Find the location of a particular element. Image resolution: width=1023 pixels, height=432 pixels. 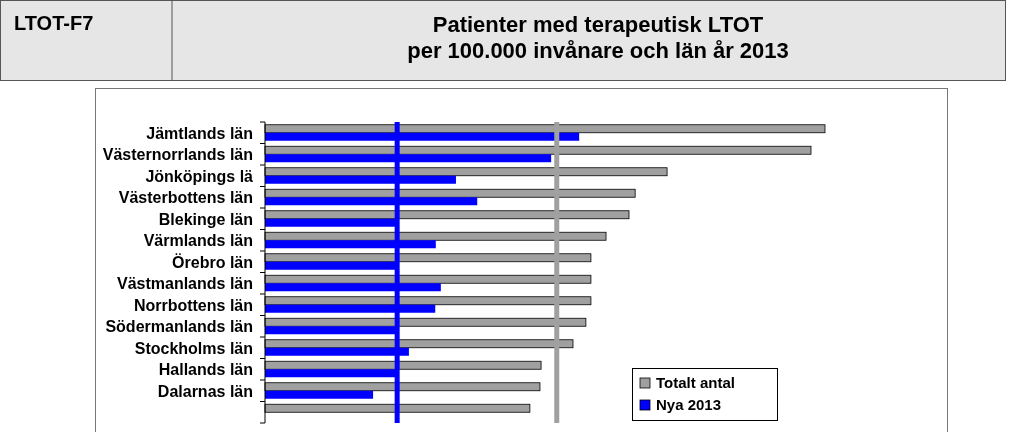

y-tick-label: Blekinge län is located at coordinates (205, 219).